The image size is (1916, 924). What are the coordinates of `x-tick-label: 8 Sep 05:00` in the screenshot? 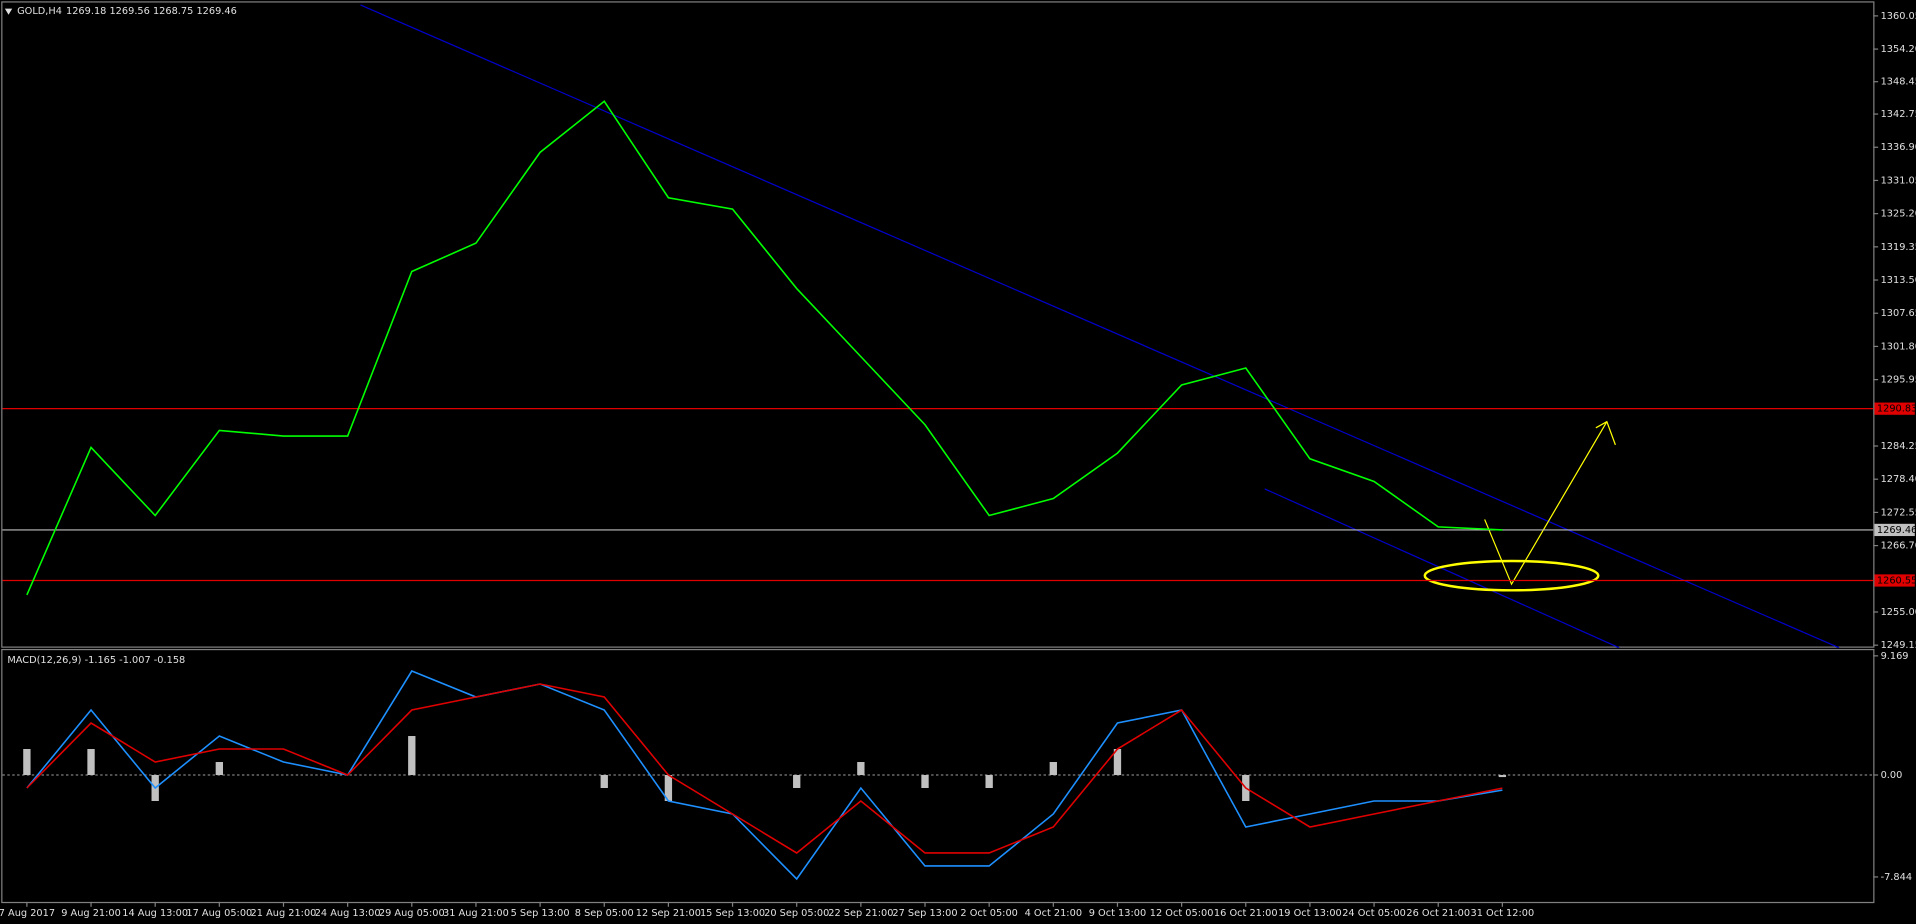 It's located at (604, 913).